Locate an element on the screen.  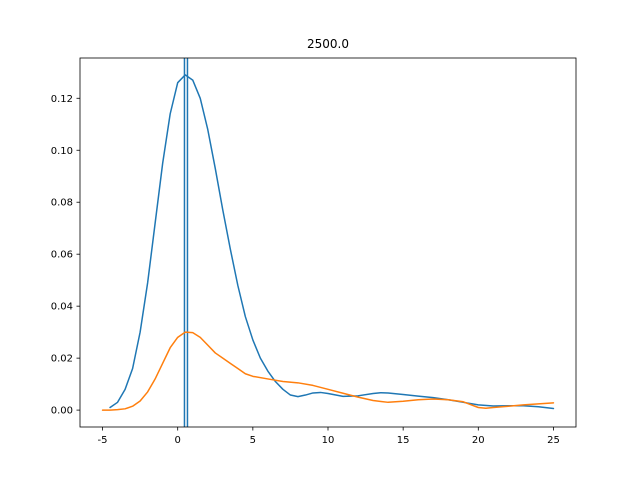
x-tick-label: 20 is located at coordinates (478, 440).